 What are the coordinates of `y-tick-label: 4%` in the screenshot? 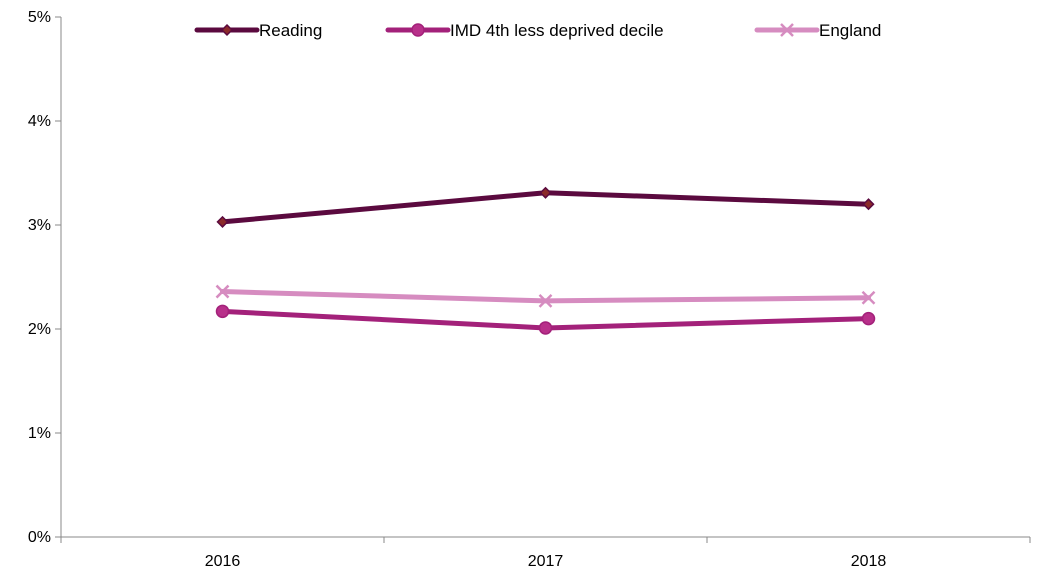 It's located at (39, 121).